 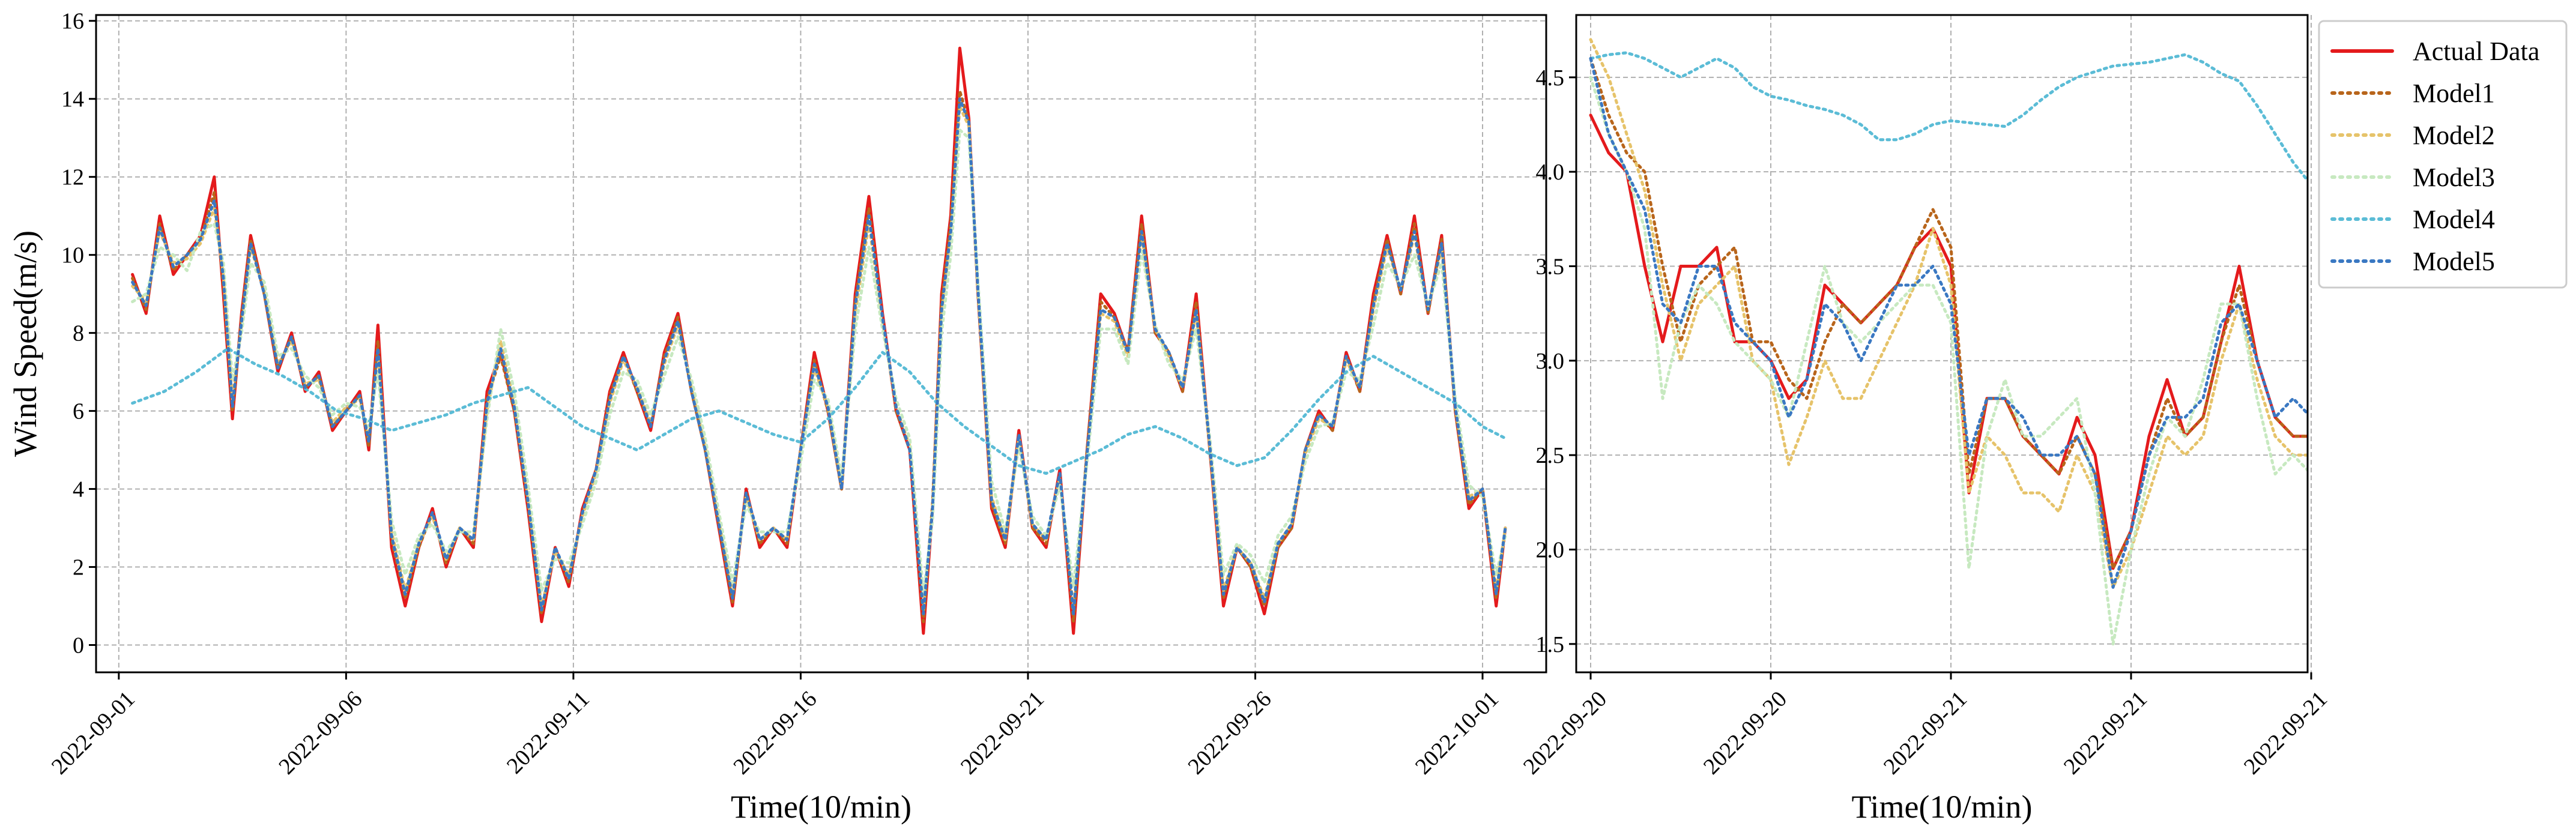 What do you see at coordinates (2454, 135) in the screenshot?
I see `legend-label-model2: Model2` at bounding box center [2454, 135].